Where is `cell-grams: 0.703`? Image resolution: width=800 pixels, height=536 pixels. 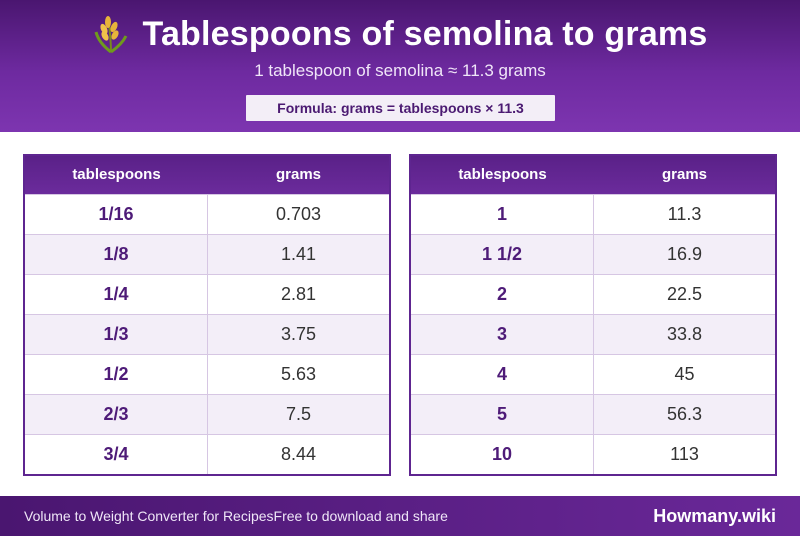 cell-grams: 0.703 is located at coordinates (298, 214).